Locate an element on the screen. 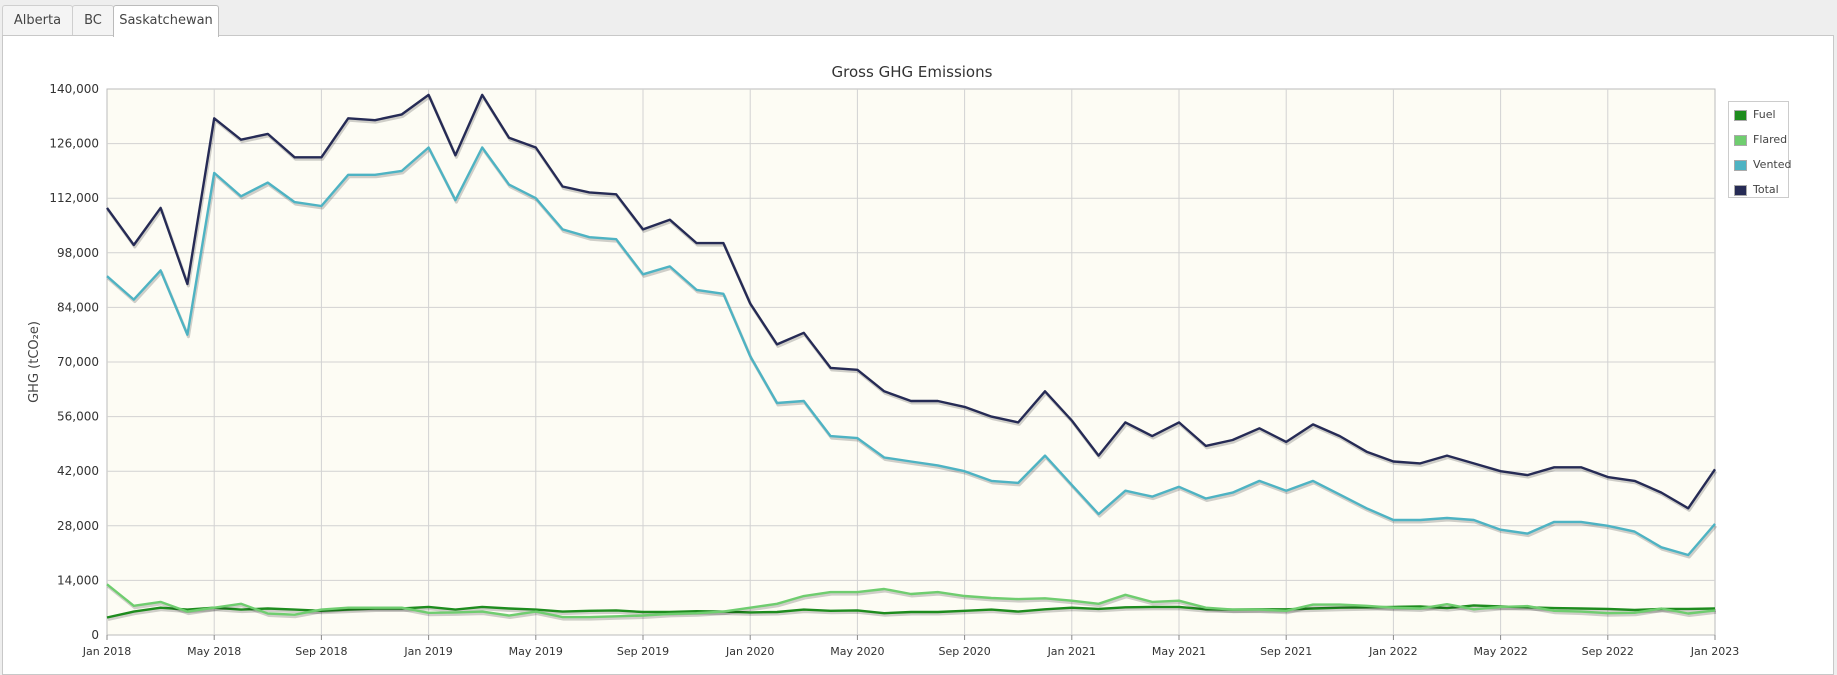 The height and width of the screenshot is (675, 1837). y-tick-label: 98,000 is located at coordinates (78, 253).